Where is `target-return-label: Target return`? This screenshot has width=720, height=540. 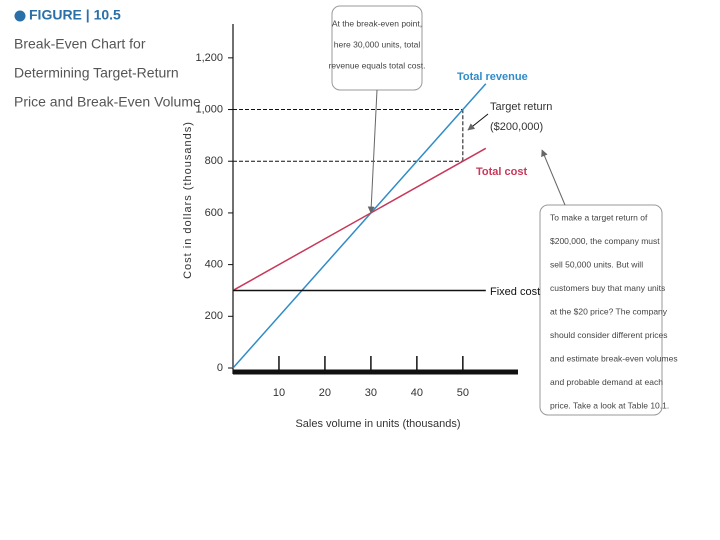 target-return-label: Target return is located at coordinates (521, 107).